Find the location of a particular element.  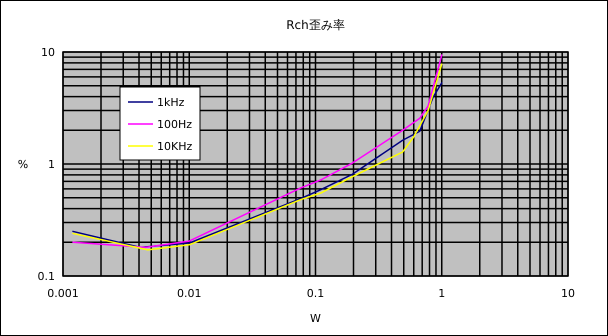

x-axis-title: W is located at coordinates (316, 318).